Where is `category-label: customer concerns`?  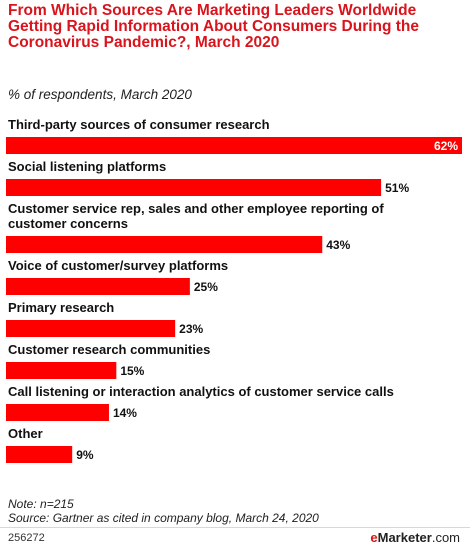
category-label: customer concerns is located at coordinates (68, 223).